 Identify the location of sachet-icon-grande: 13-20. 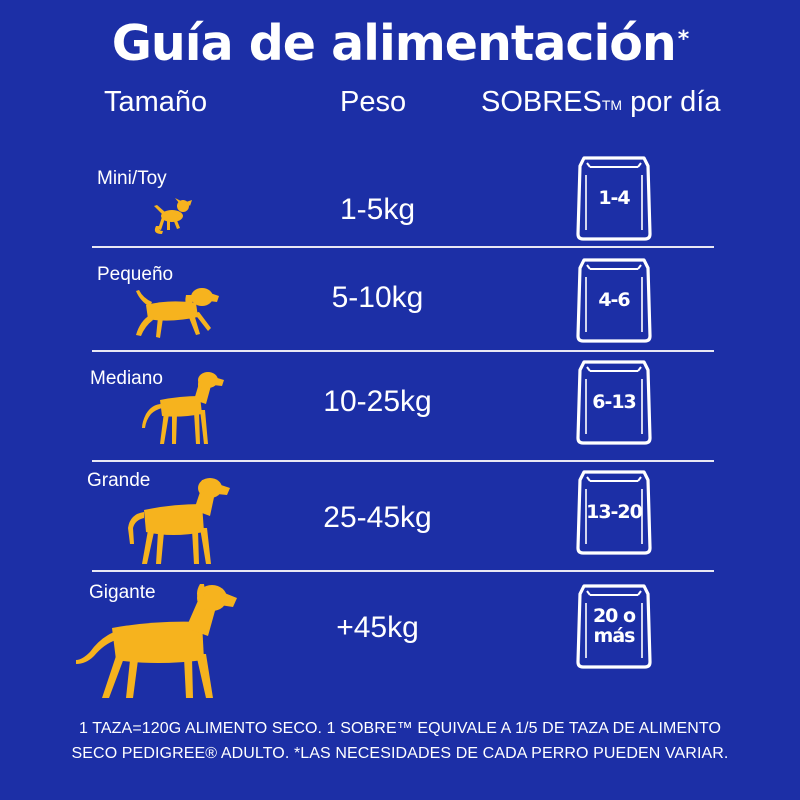
(614, 512).